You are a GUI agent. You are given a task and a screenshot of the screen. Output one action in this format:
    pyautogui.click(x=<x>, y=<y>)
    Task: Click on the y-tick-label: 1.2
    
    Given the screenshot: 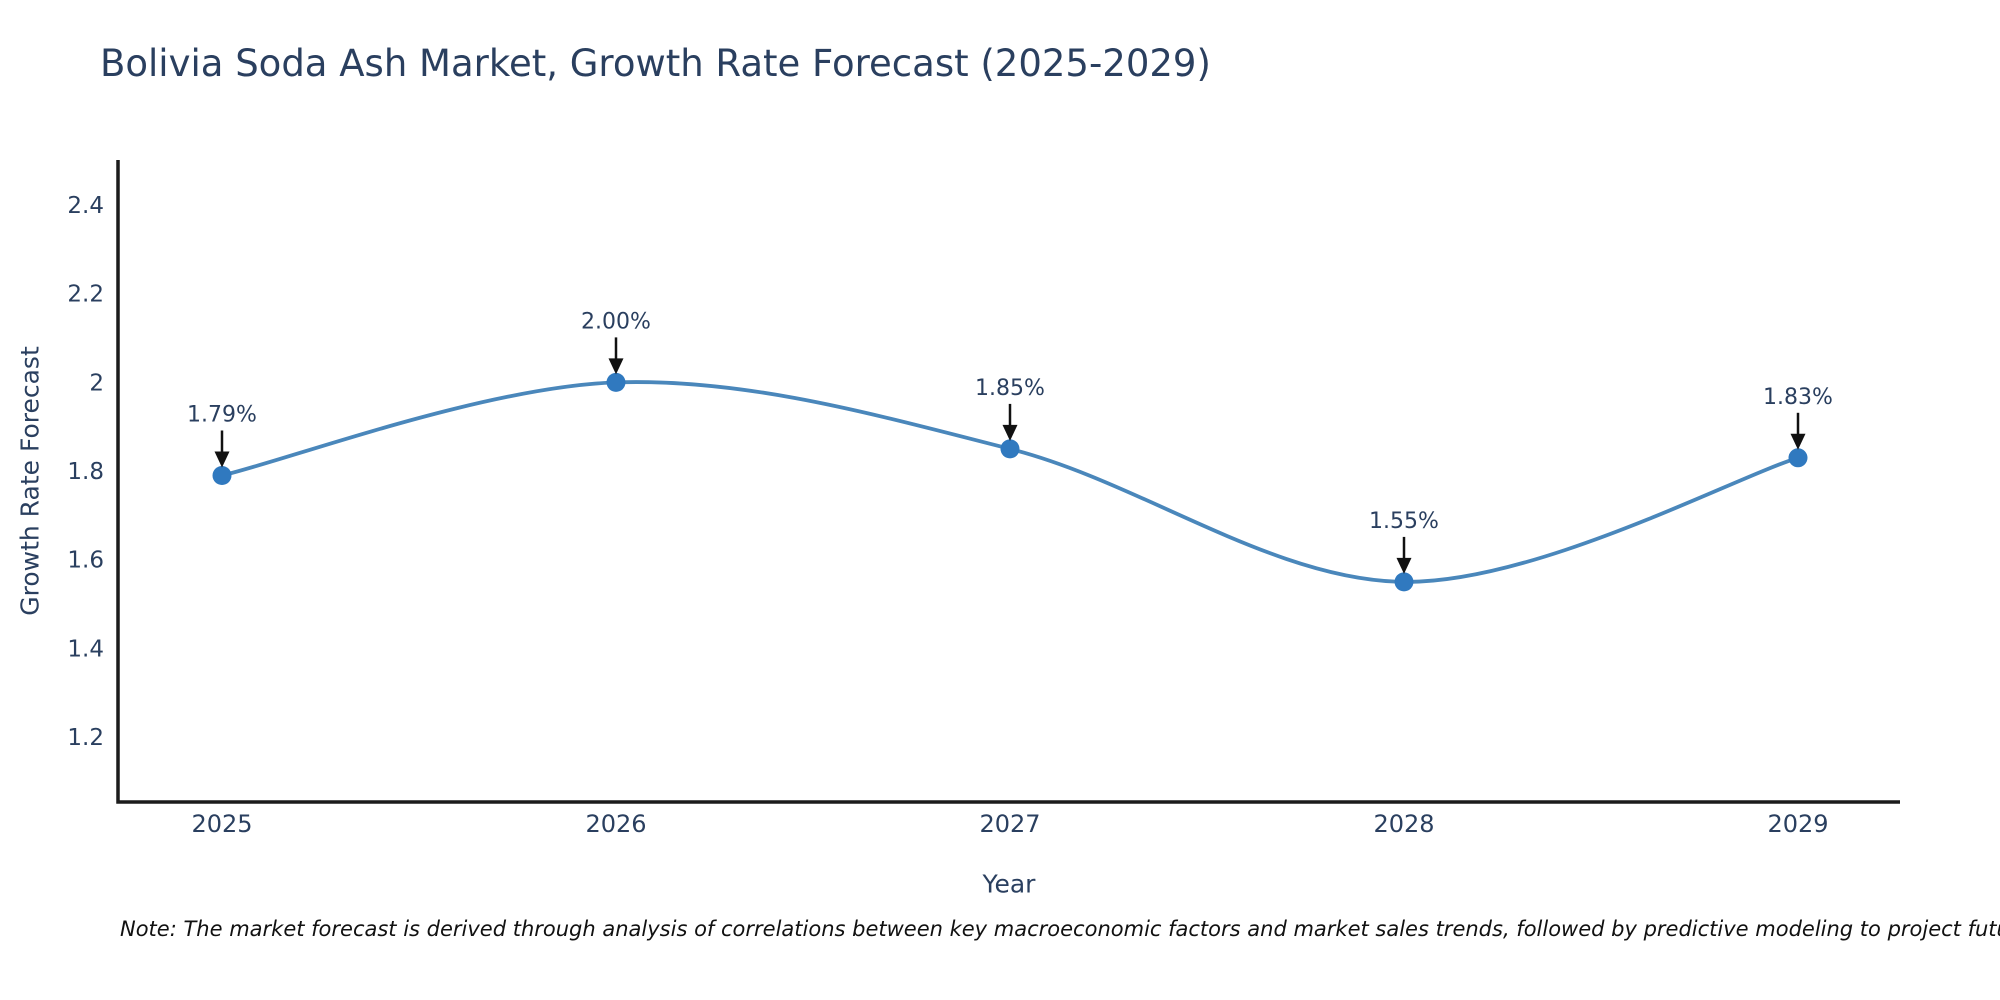 What is the action you would take?
    pyautogui.click(x=85, y=738)
    